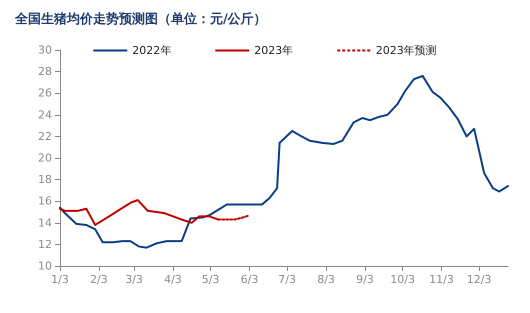 This screenshot has height=313, width=530. I want to click on y-tick-label: 16, so click(45, 201).